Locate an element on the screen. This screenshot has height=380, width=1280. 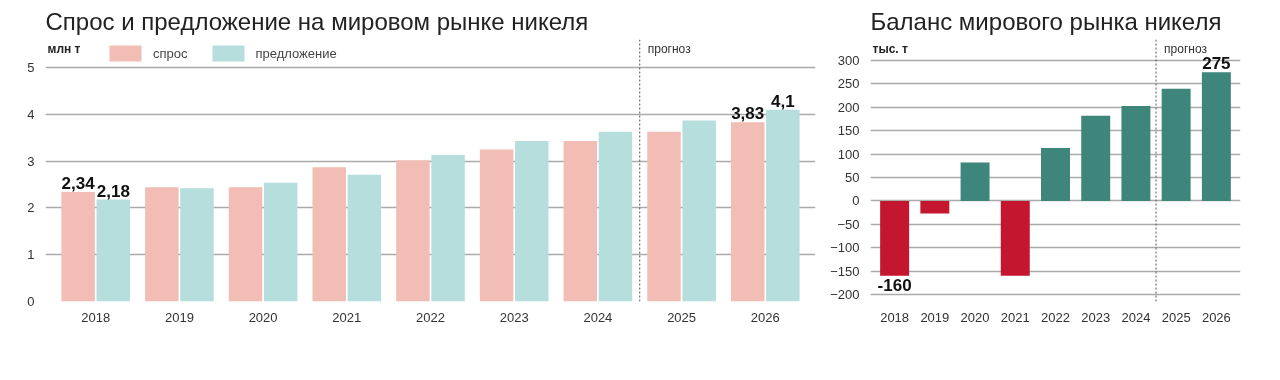
y-tick-label: 5 is located at coordinates (31, 68).